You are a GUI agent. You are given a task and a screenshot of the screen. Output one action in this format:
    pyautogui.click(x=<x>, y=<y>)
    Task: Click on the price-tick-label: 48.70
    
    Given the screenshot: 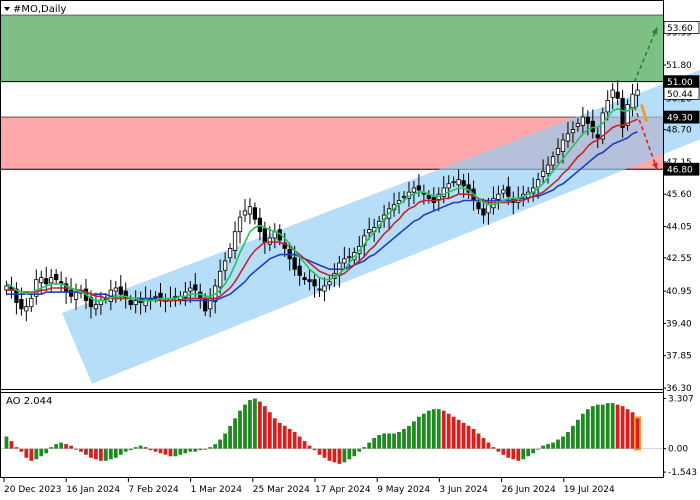 What is the action you would take?
    pyautogui.click(x=679, y=131)
    